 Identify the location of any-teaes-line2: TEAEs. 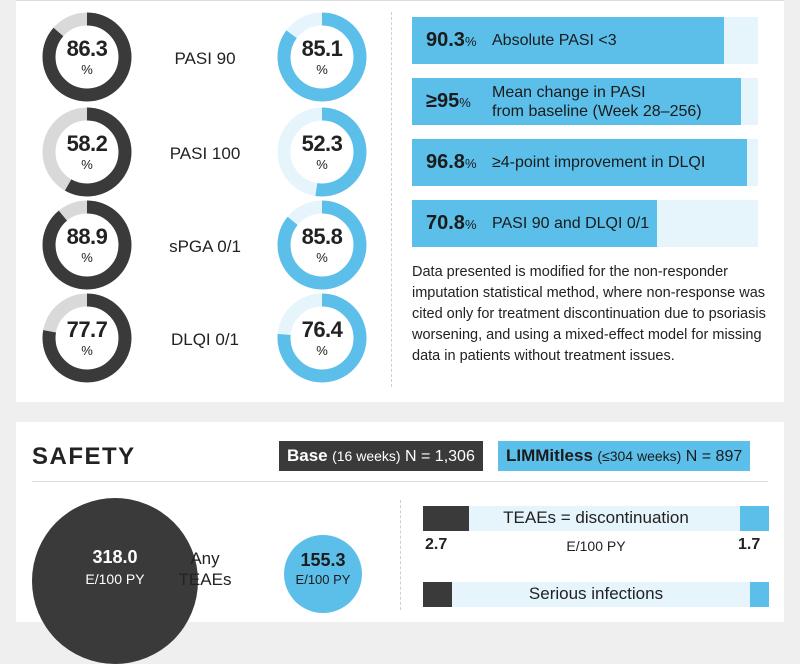
(205, 579).